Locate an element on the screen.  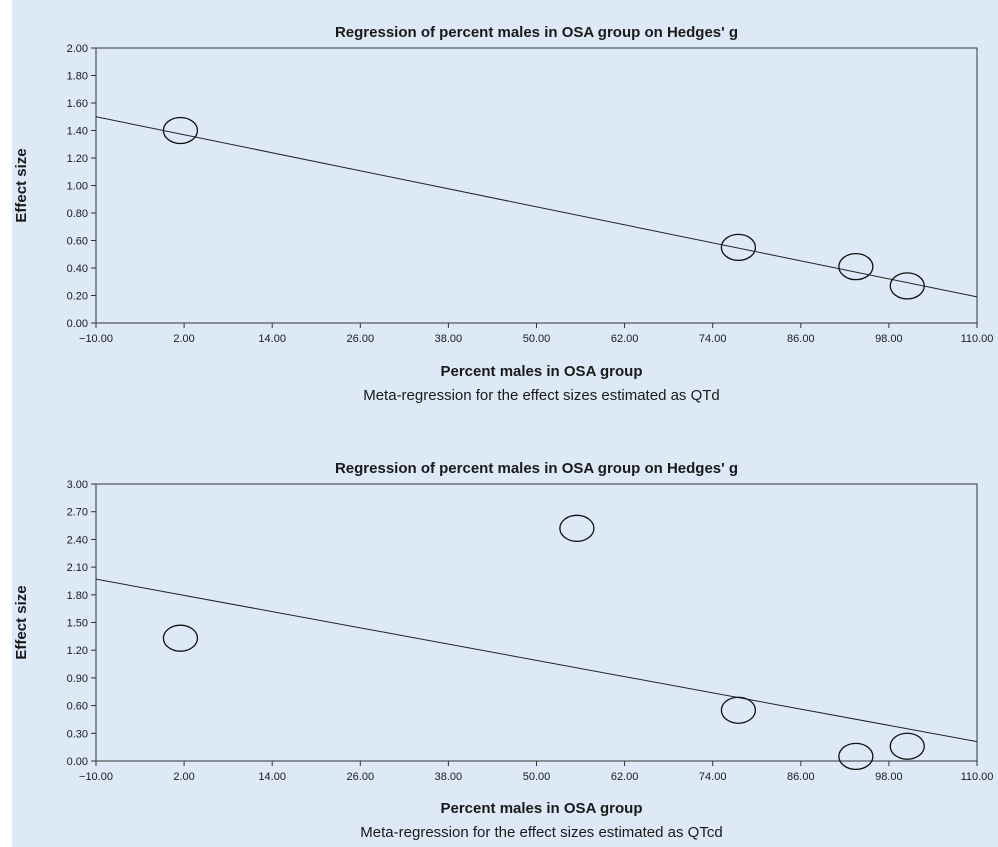
y-tick-label: 1.00 is located at coordinates (77, 187).